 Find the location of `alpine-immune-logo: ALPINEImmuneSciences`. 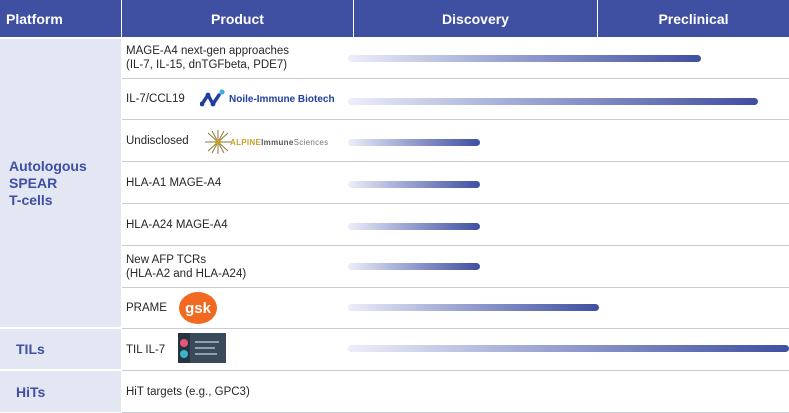

alpine-immune-logo: ALPINEImmuneSciences is located at coordinates (266, 142).